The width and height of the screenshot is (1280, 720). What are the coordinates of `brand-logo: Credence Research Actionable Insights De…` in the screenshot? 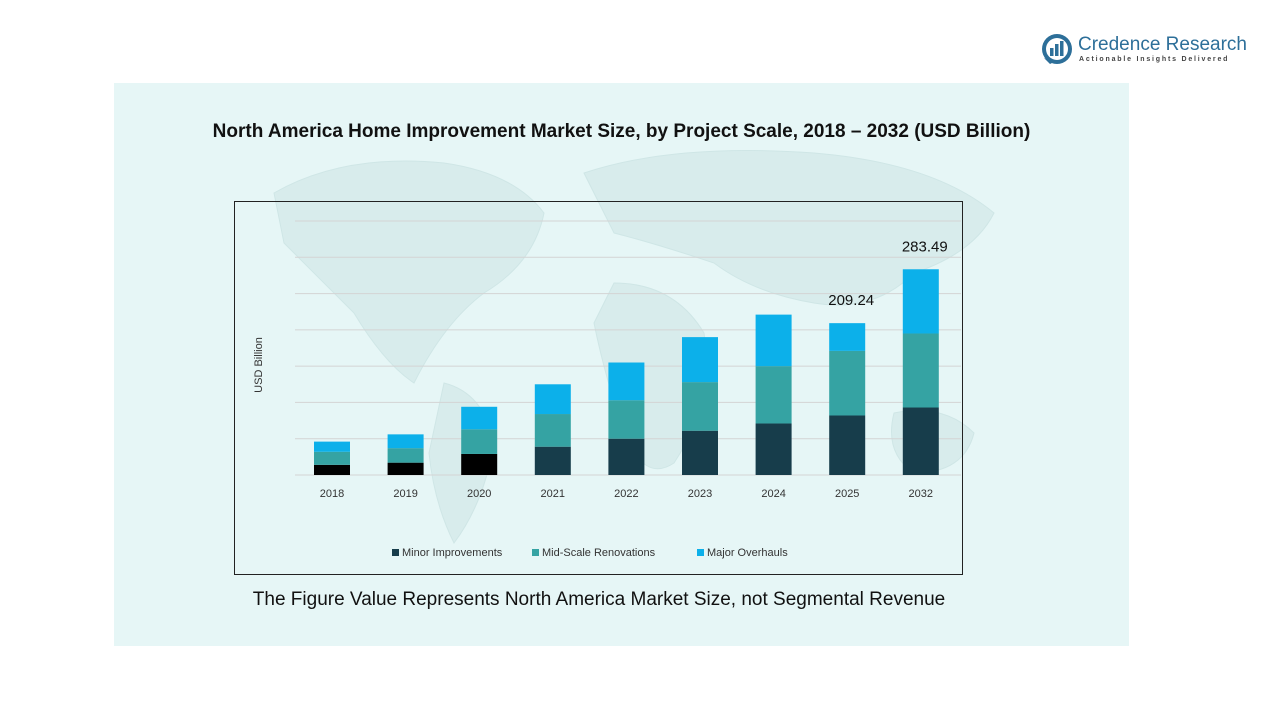 It's located at (1150, 50).